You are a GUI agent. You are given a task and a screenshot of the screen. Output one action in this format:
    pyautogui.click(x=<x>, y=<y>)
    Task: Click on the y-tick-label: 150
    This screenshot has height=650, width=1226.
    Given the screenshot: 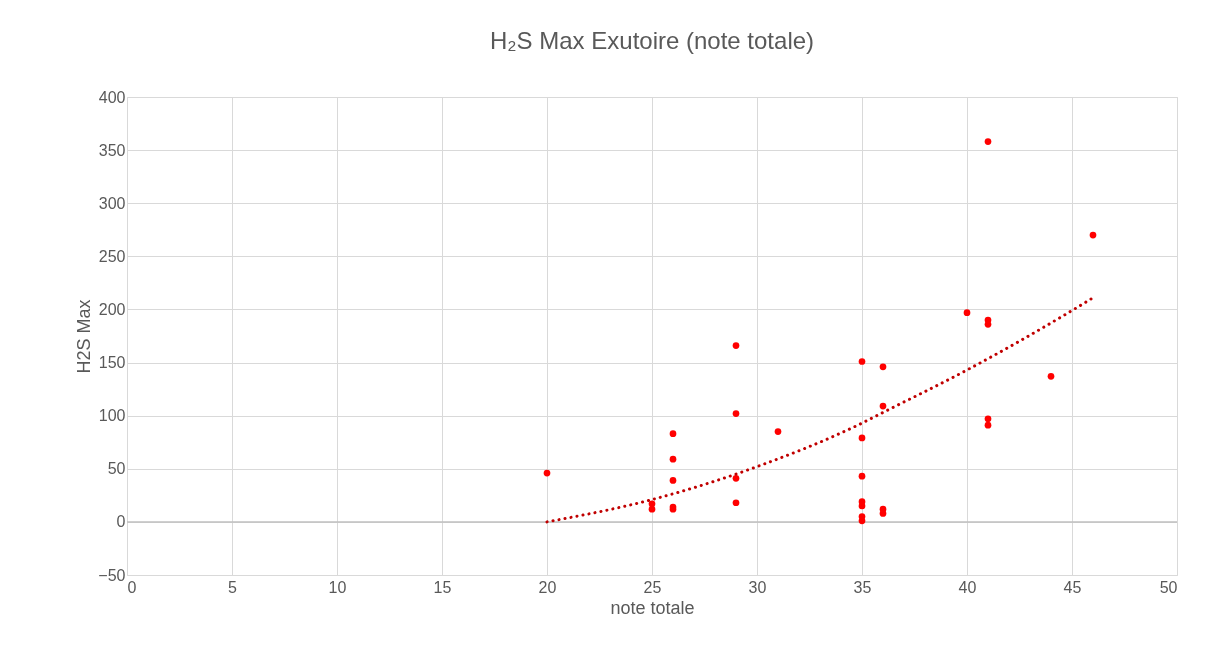 What is the action you would take?
    pyautogui.click(x=112, y=363)
    